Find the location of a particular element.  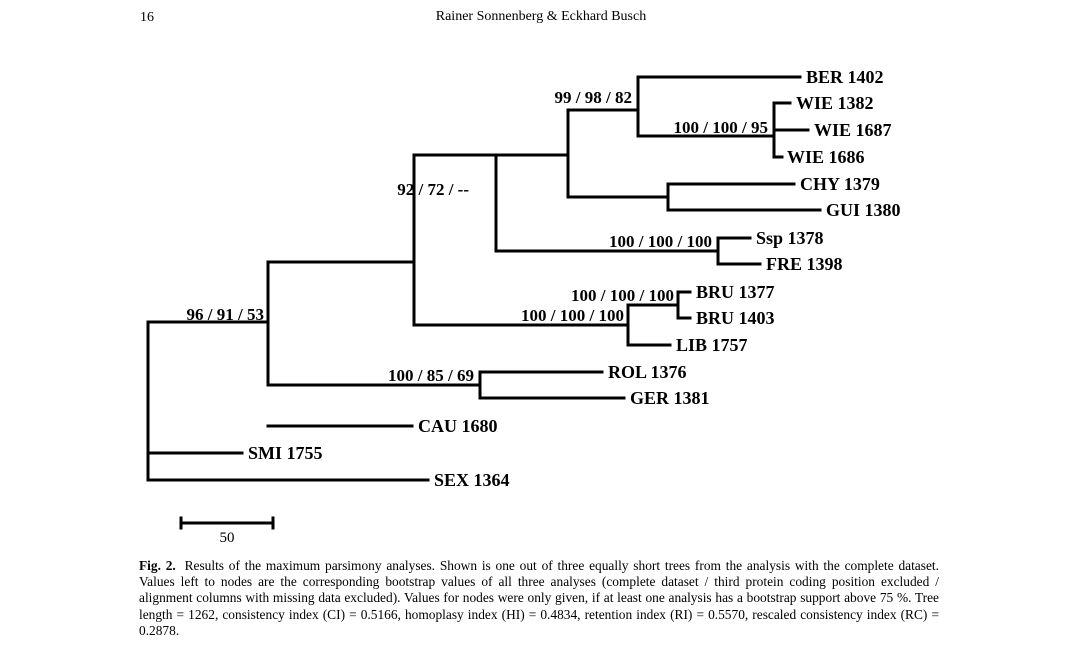

taxon-label-wie1382: WIE 1382 is located at coordinates (835, 103).